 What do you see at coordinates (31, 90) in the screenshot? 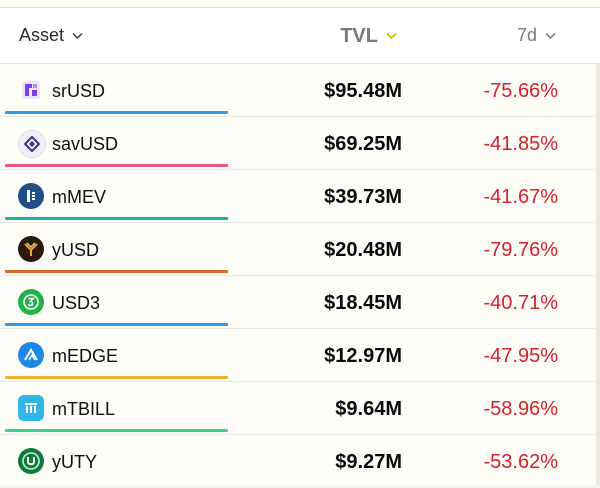
I see `srusd-logo-icon` at bounding box center [31, 90].